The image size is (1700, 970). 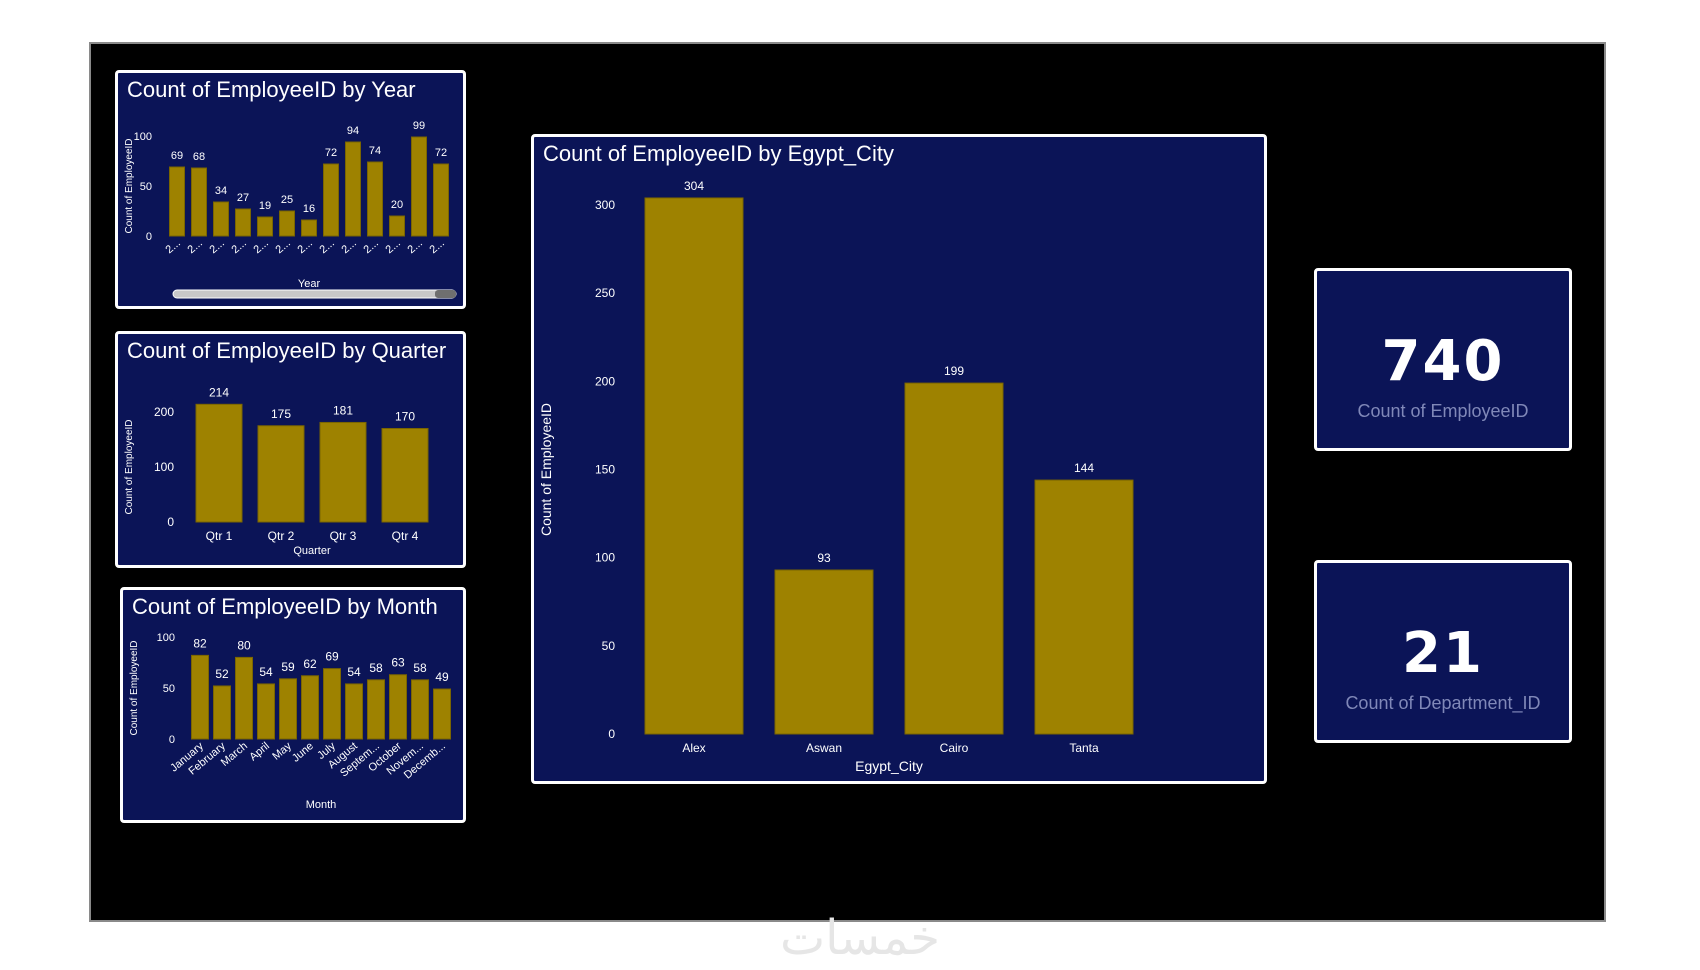 What do you see at coordinates (244, 645) in the screenshot?
I see `data-label: 80` at bounding box center [244, 645].